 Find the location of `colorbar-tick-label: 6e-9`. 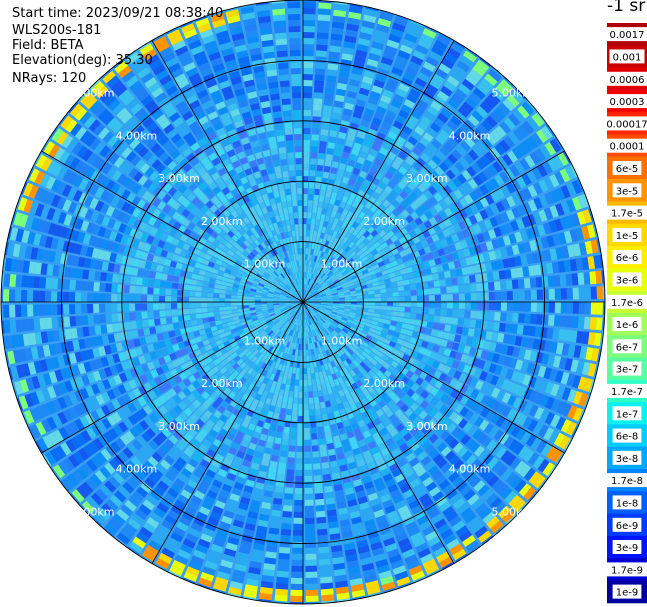

colorbar-tick-label: 6e-9 is located at coordinates (627, 526).